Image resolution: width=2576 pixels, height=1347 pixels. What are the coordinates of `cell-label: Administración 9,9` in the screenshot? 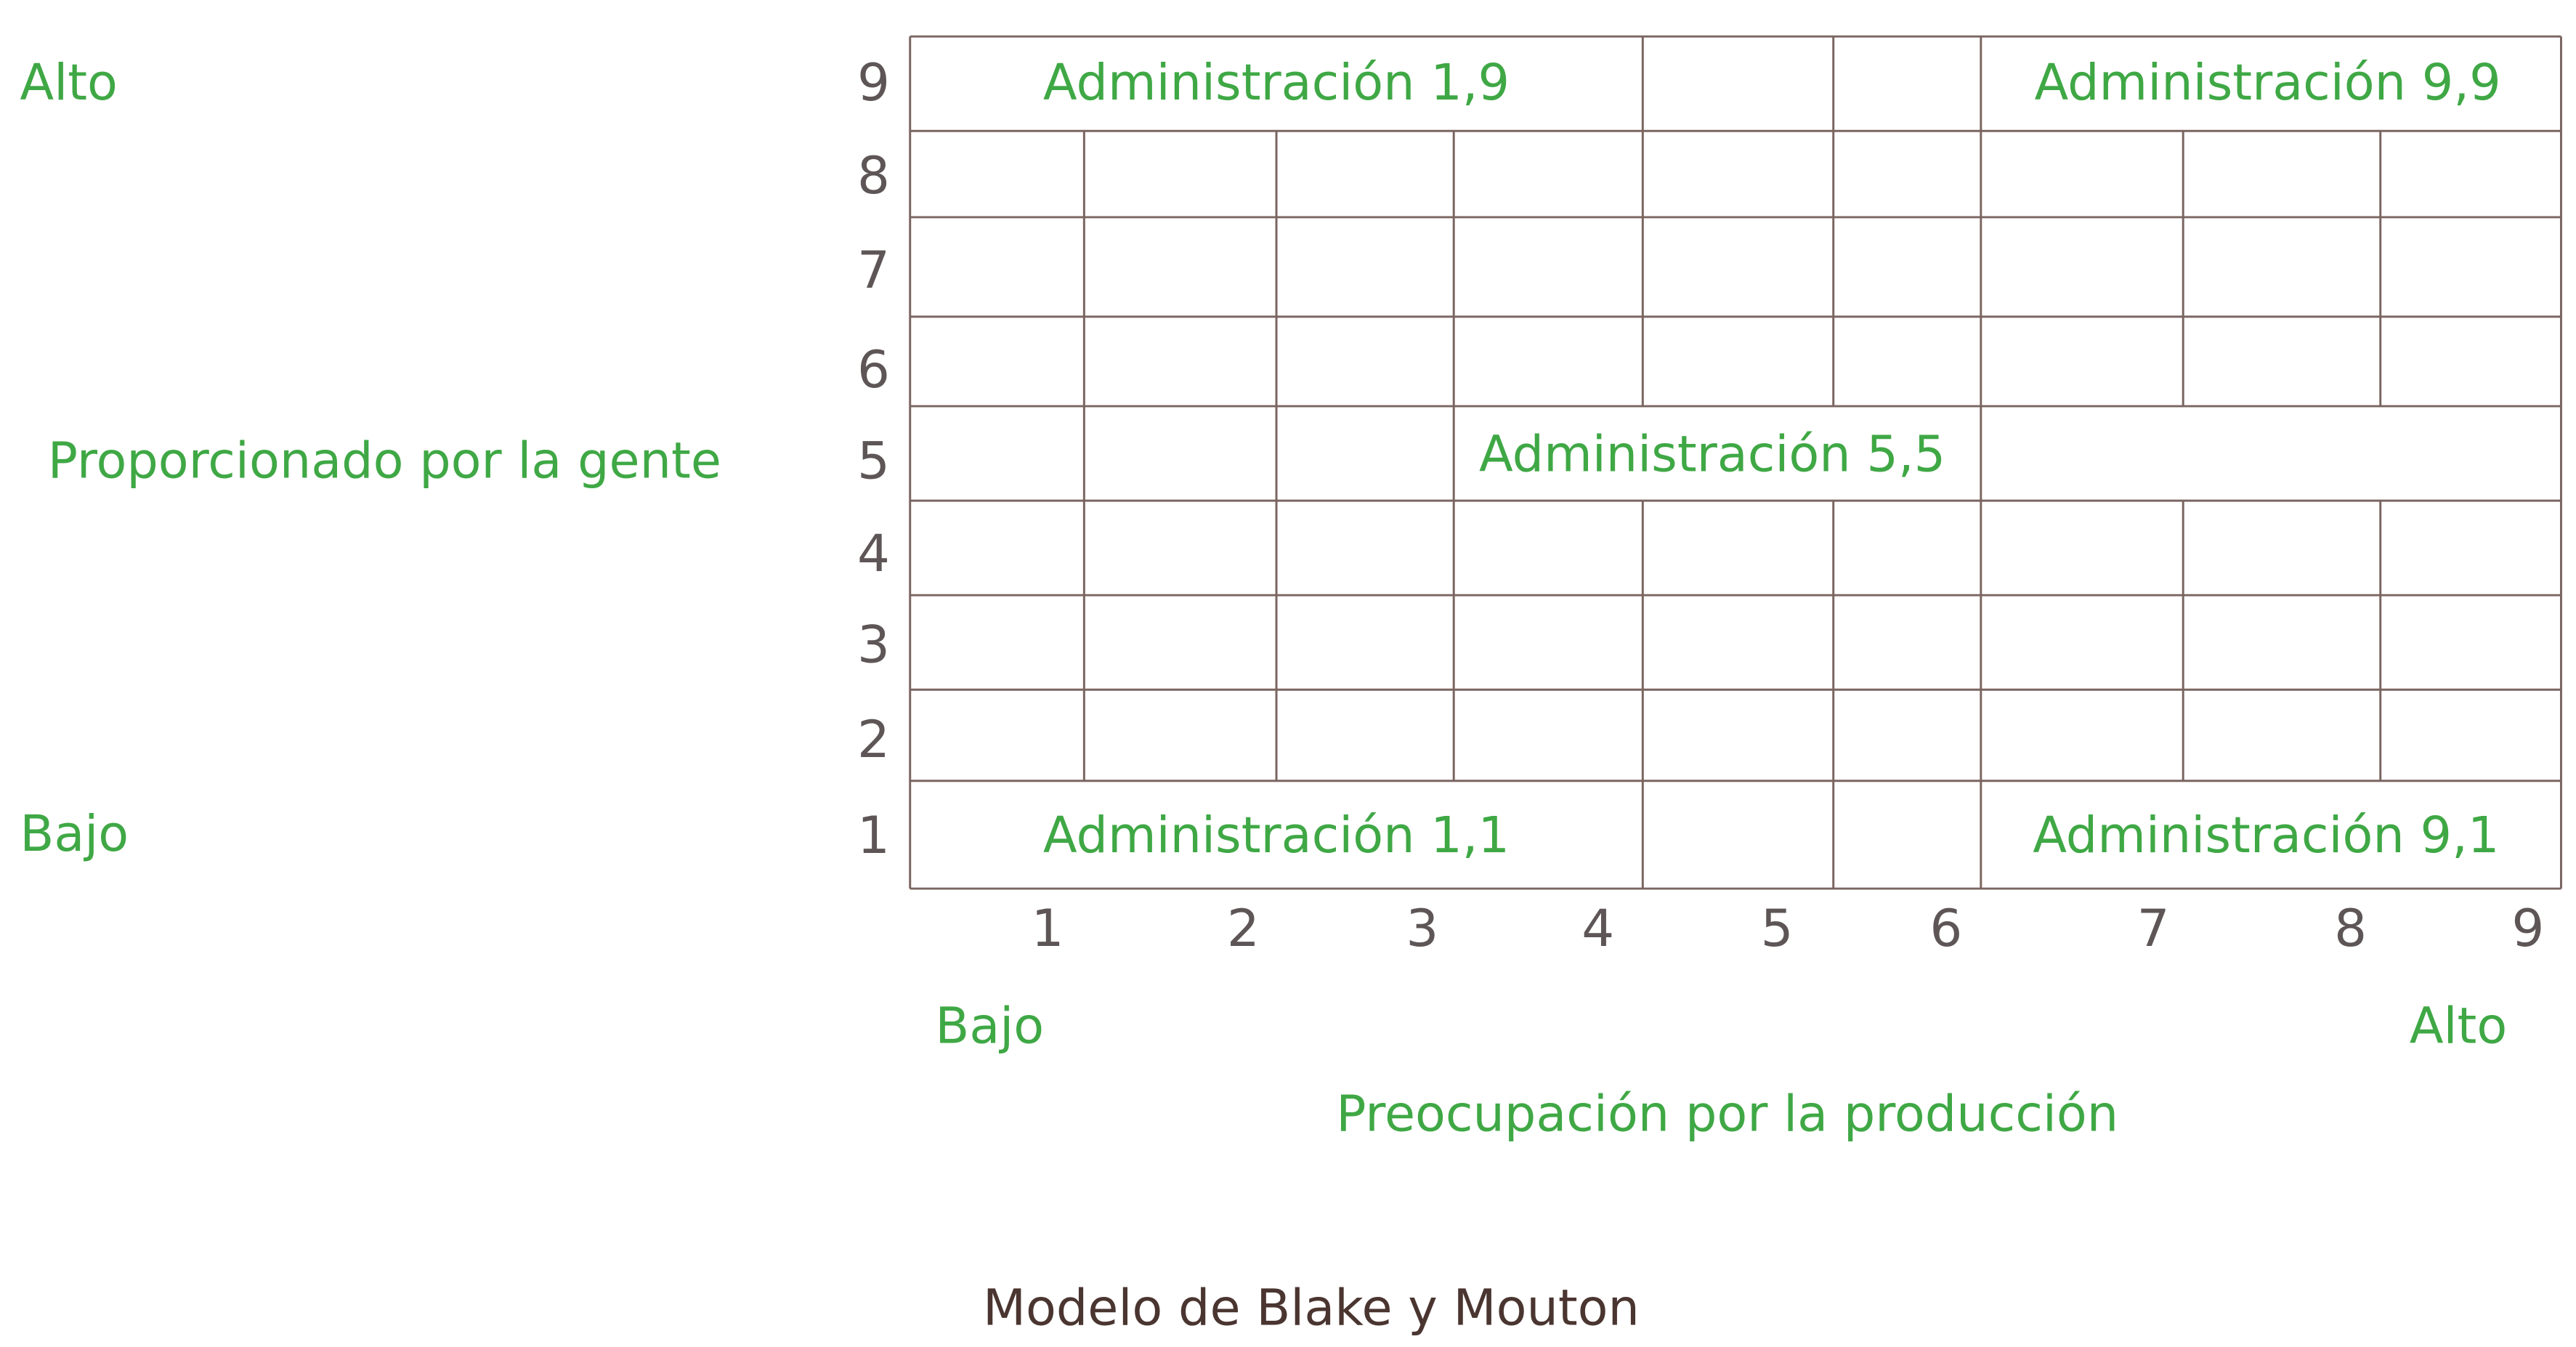 It's located at (2267, 83).